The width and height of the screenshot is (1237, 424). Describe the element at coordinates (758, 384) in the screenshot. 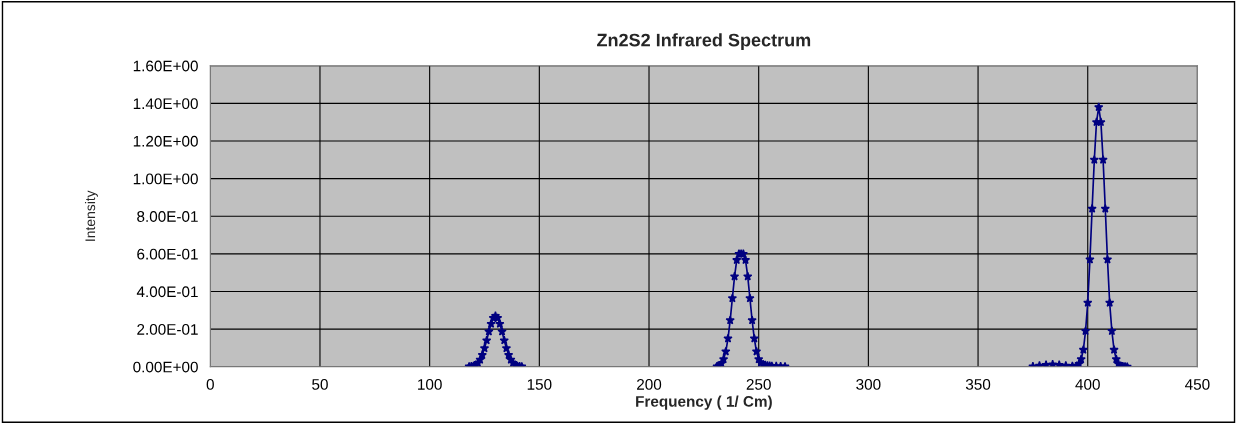

I see `x-tick-label: 250` at that location.